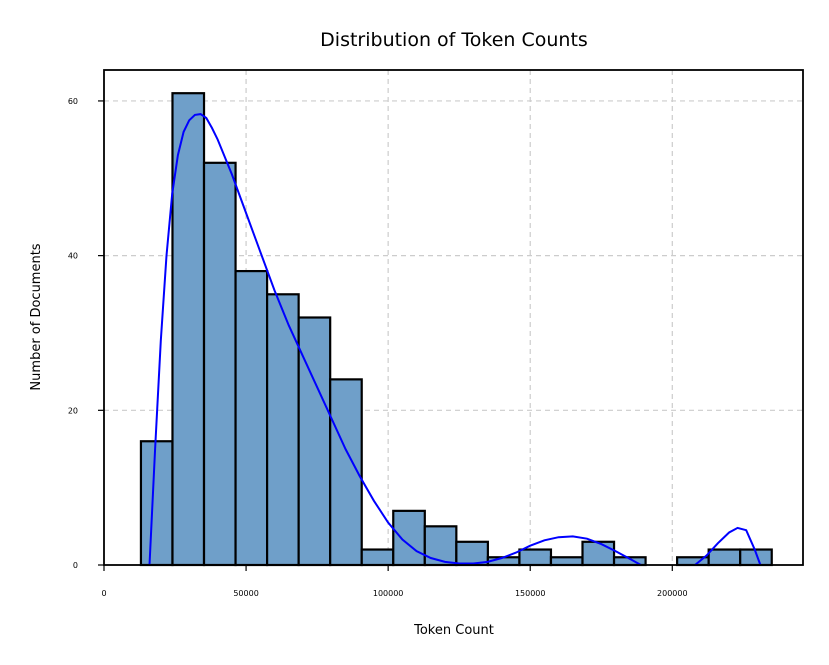 The width and height of the screenshot is (829, 665). I want to click on y-tick-label: 60, so click(73, 101).